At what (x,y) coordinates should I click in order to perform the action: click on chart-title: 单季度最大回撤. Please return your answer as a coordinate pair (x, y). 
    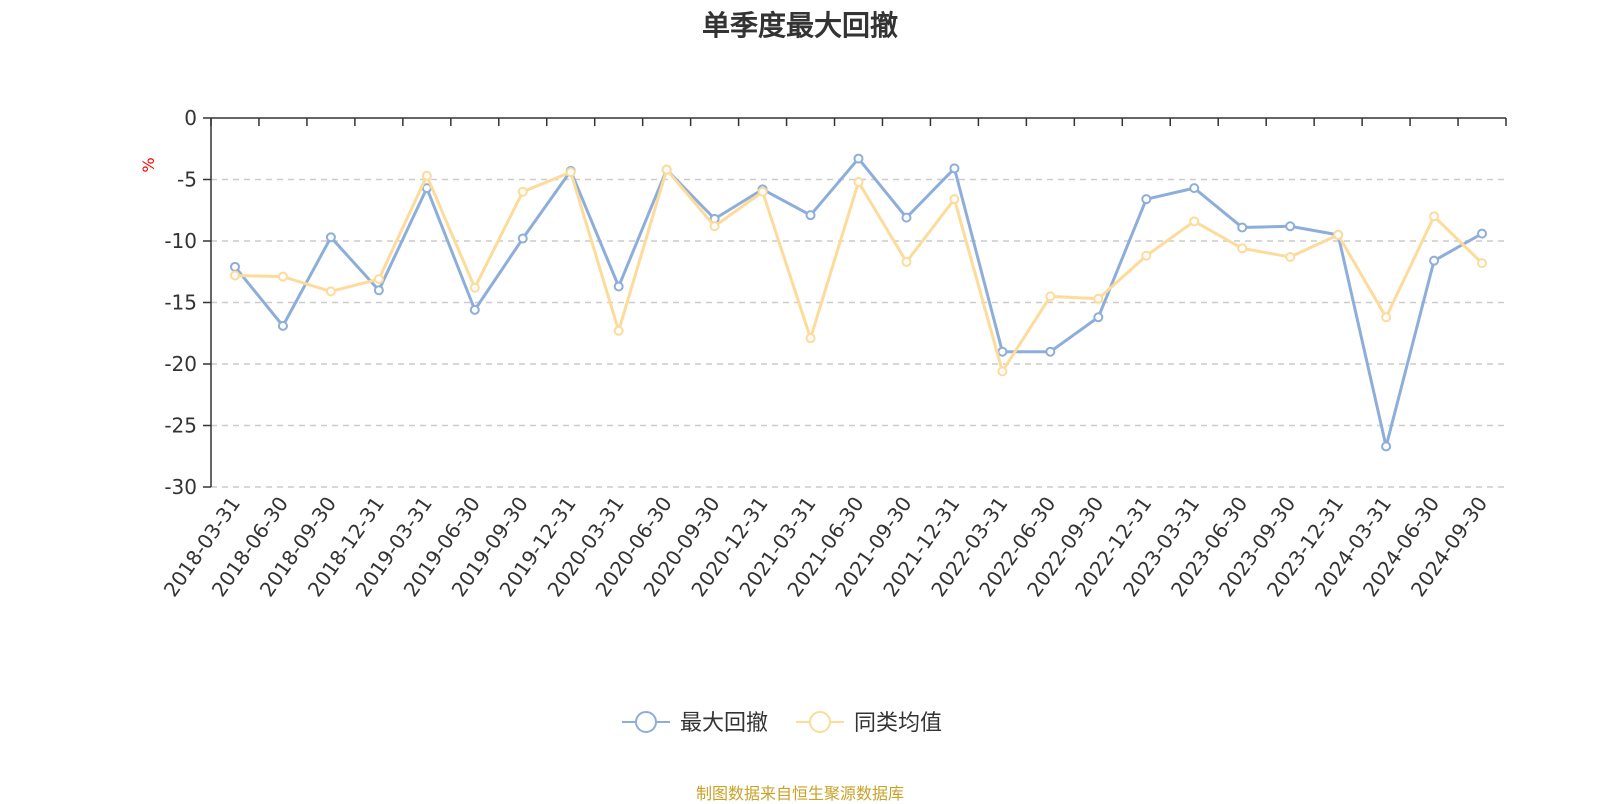
    Looking at the image, I should click on (799, 25).